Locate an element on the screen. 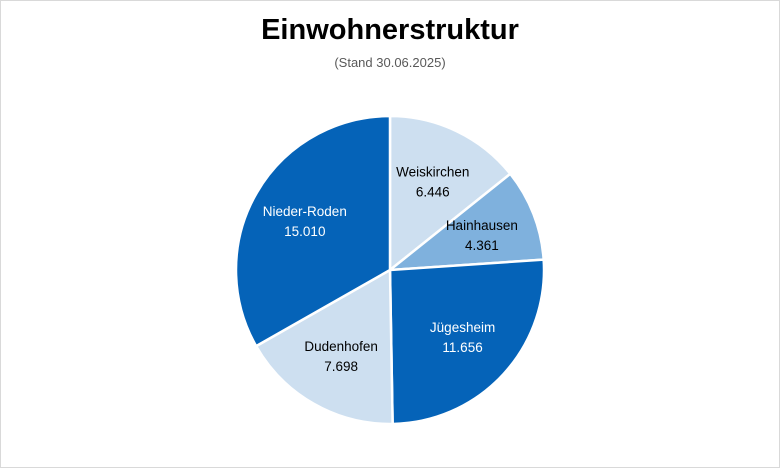  pie-slice-hainhausen is located at coordinates (465, 222).